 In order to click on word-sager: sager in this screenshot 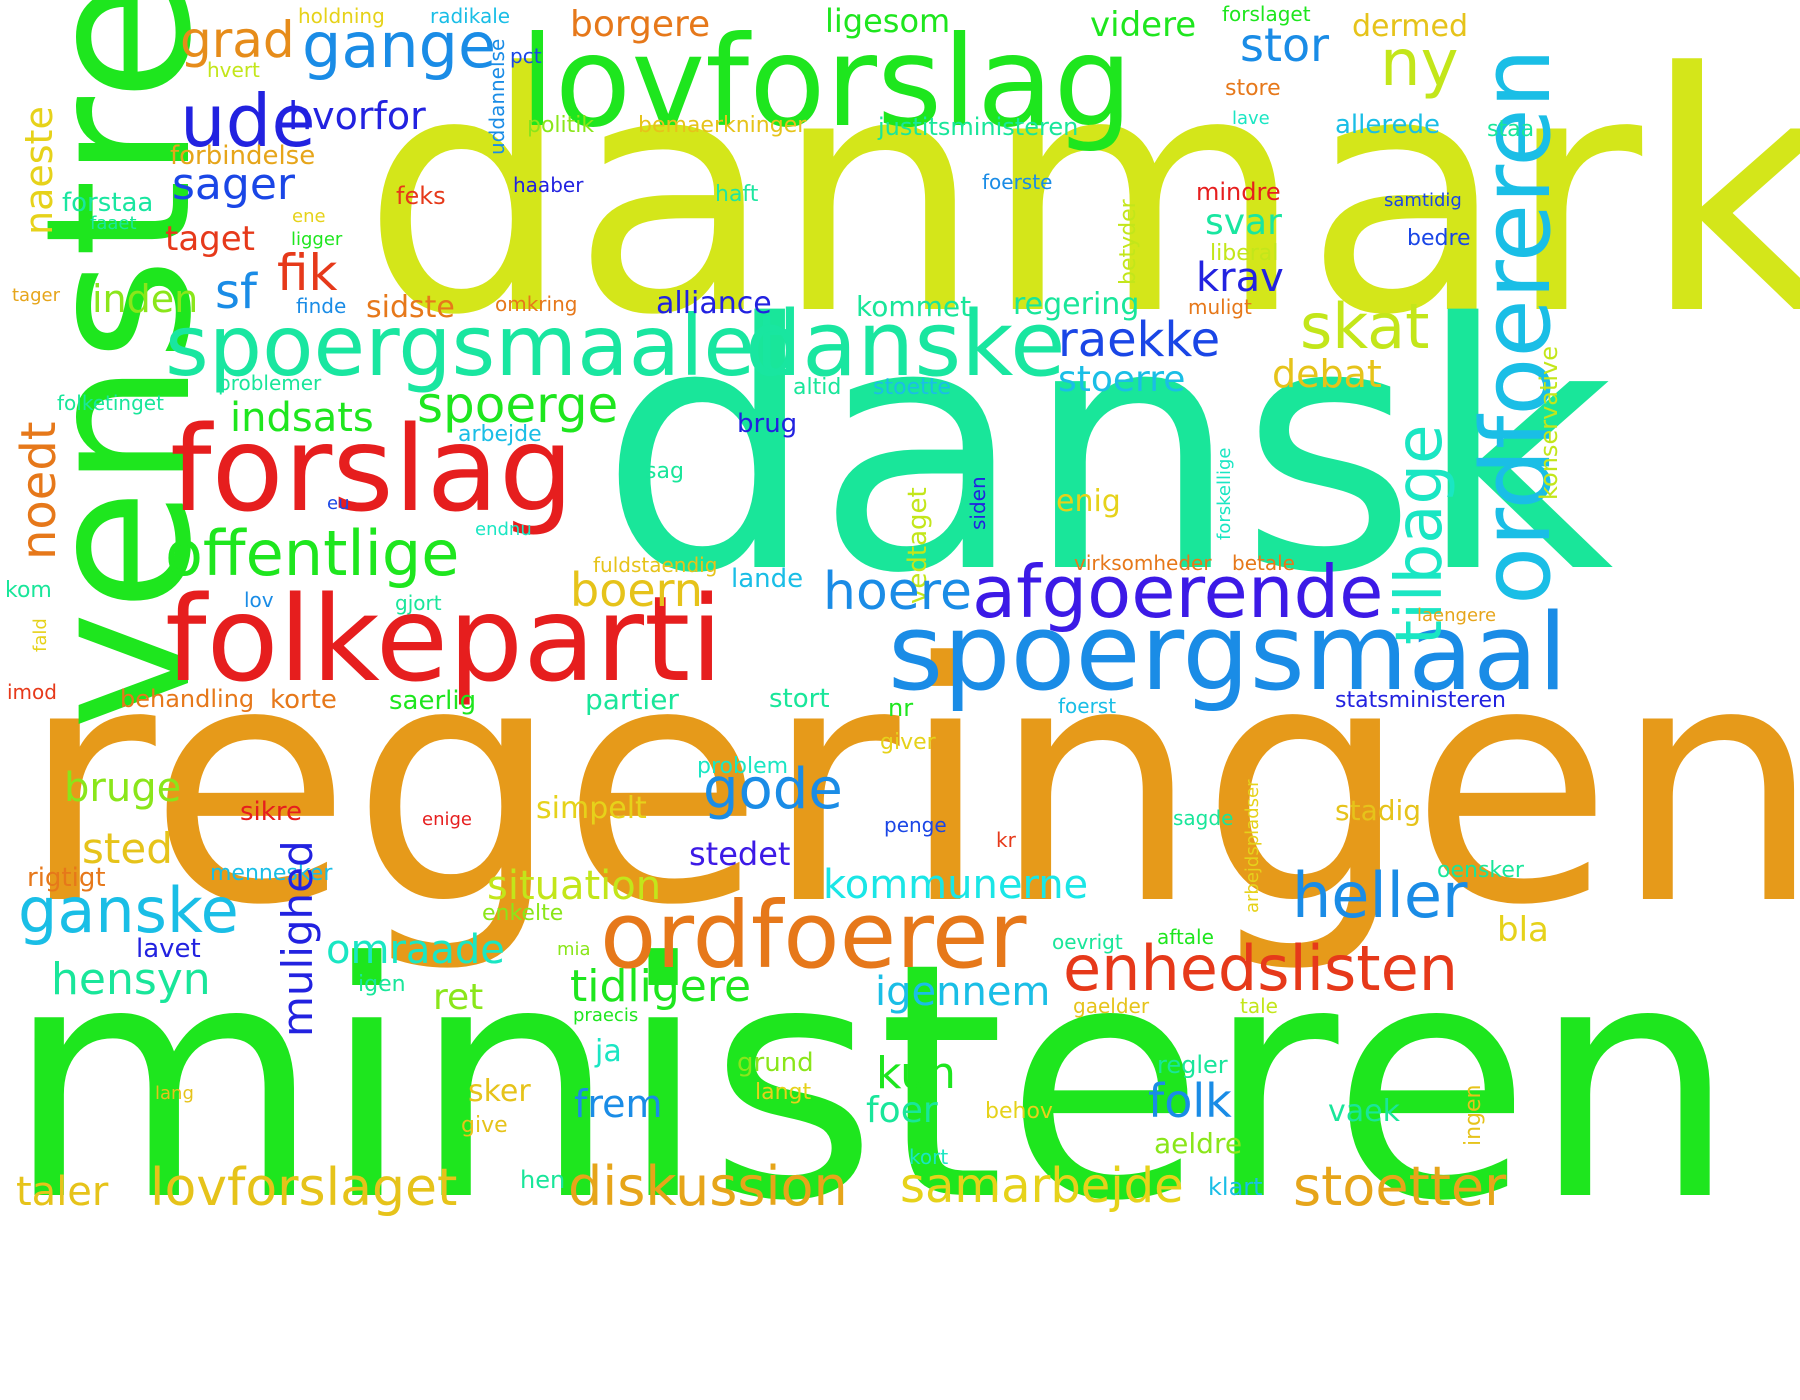, I will do `click(233, 184)`.